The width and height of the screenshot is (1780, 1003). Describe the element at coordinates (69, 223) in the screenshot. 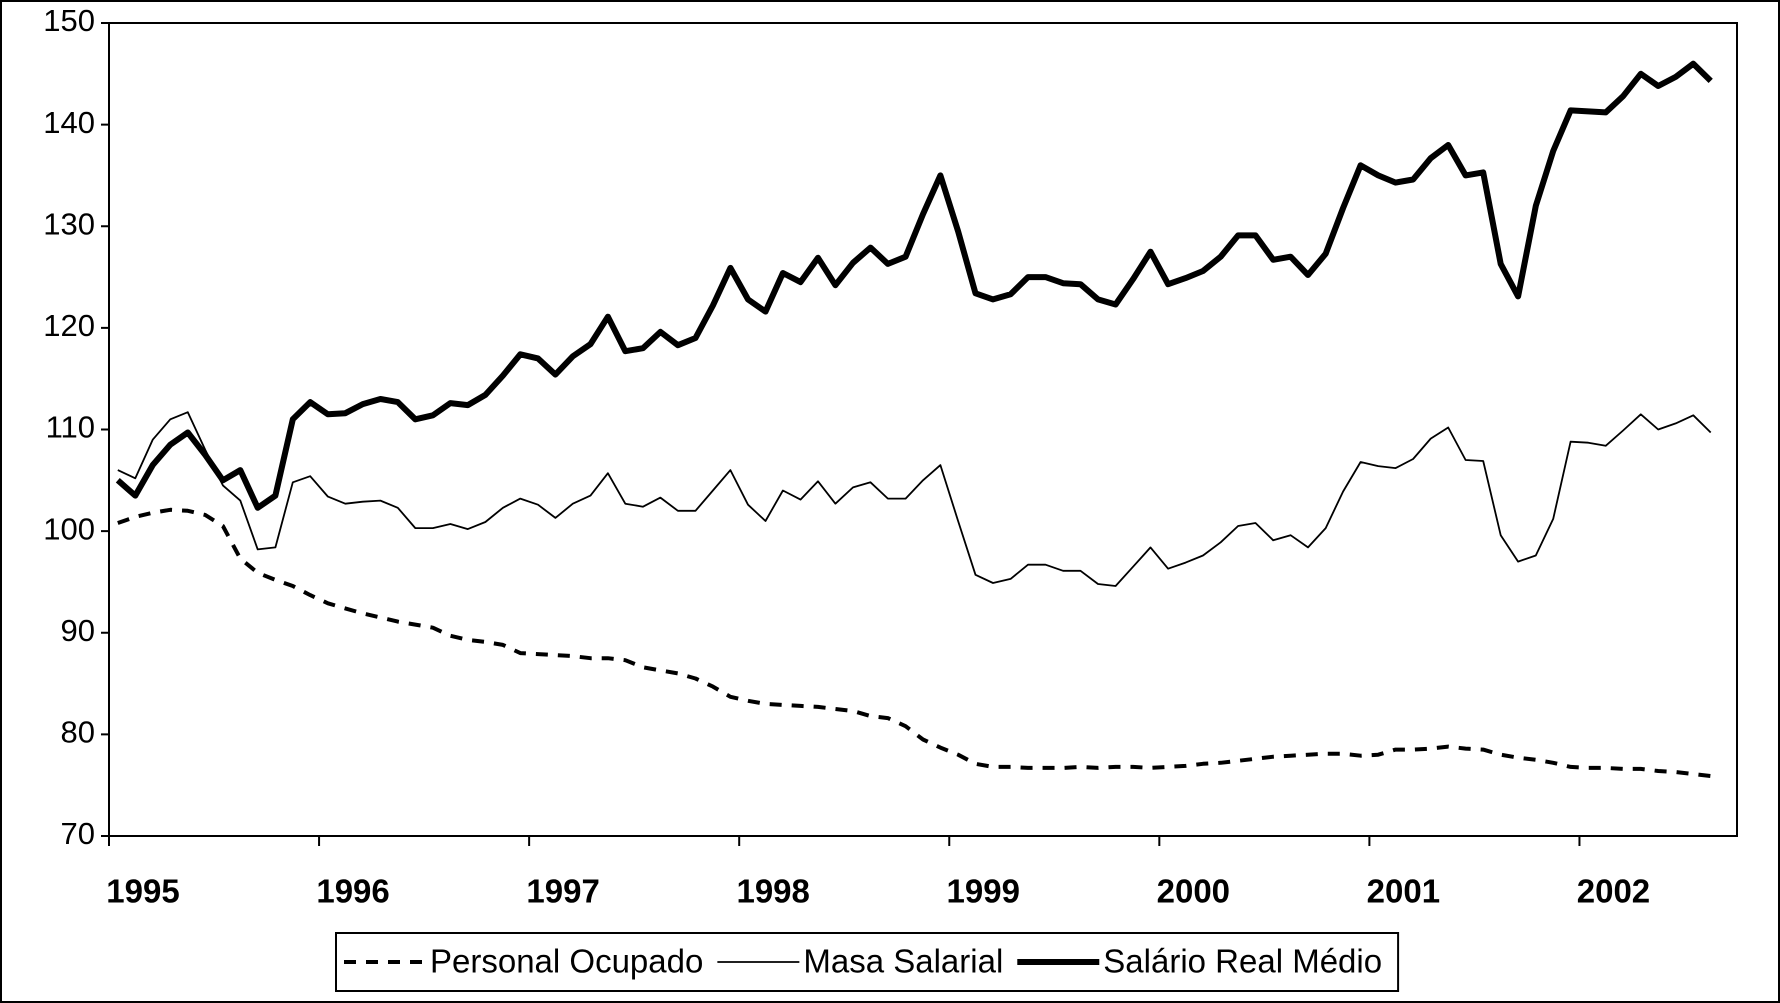

I see `y-tick-label: 130` at that location.